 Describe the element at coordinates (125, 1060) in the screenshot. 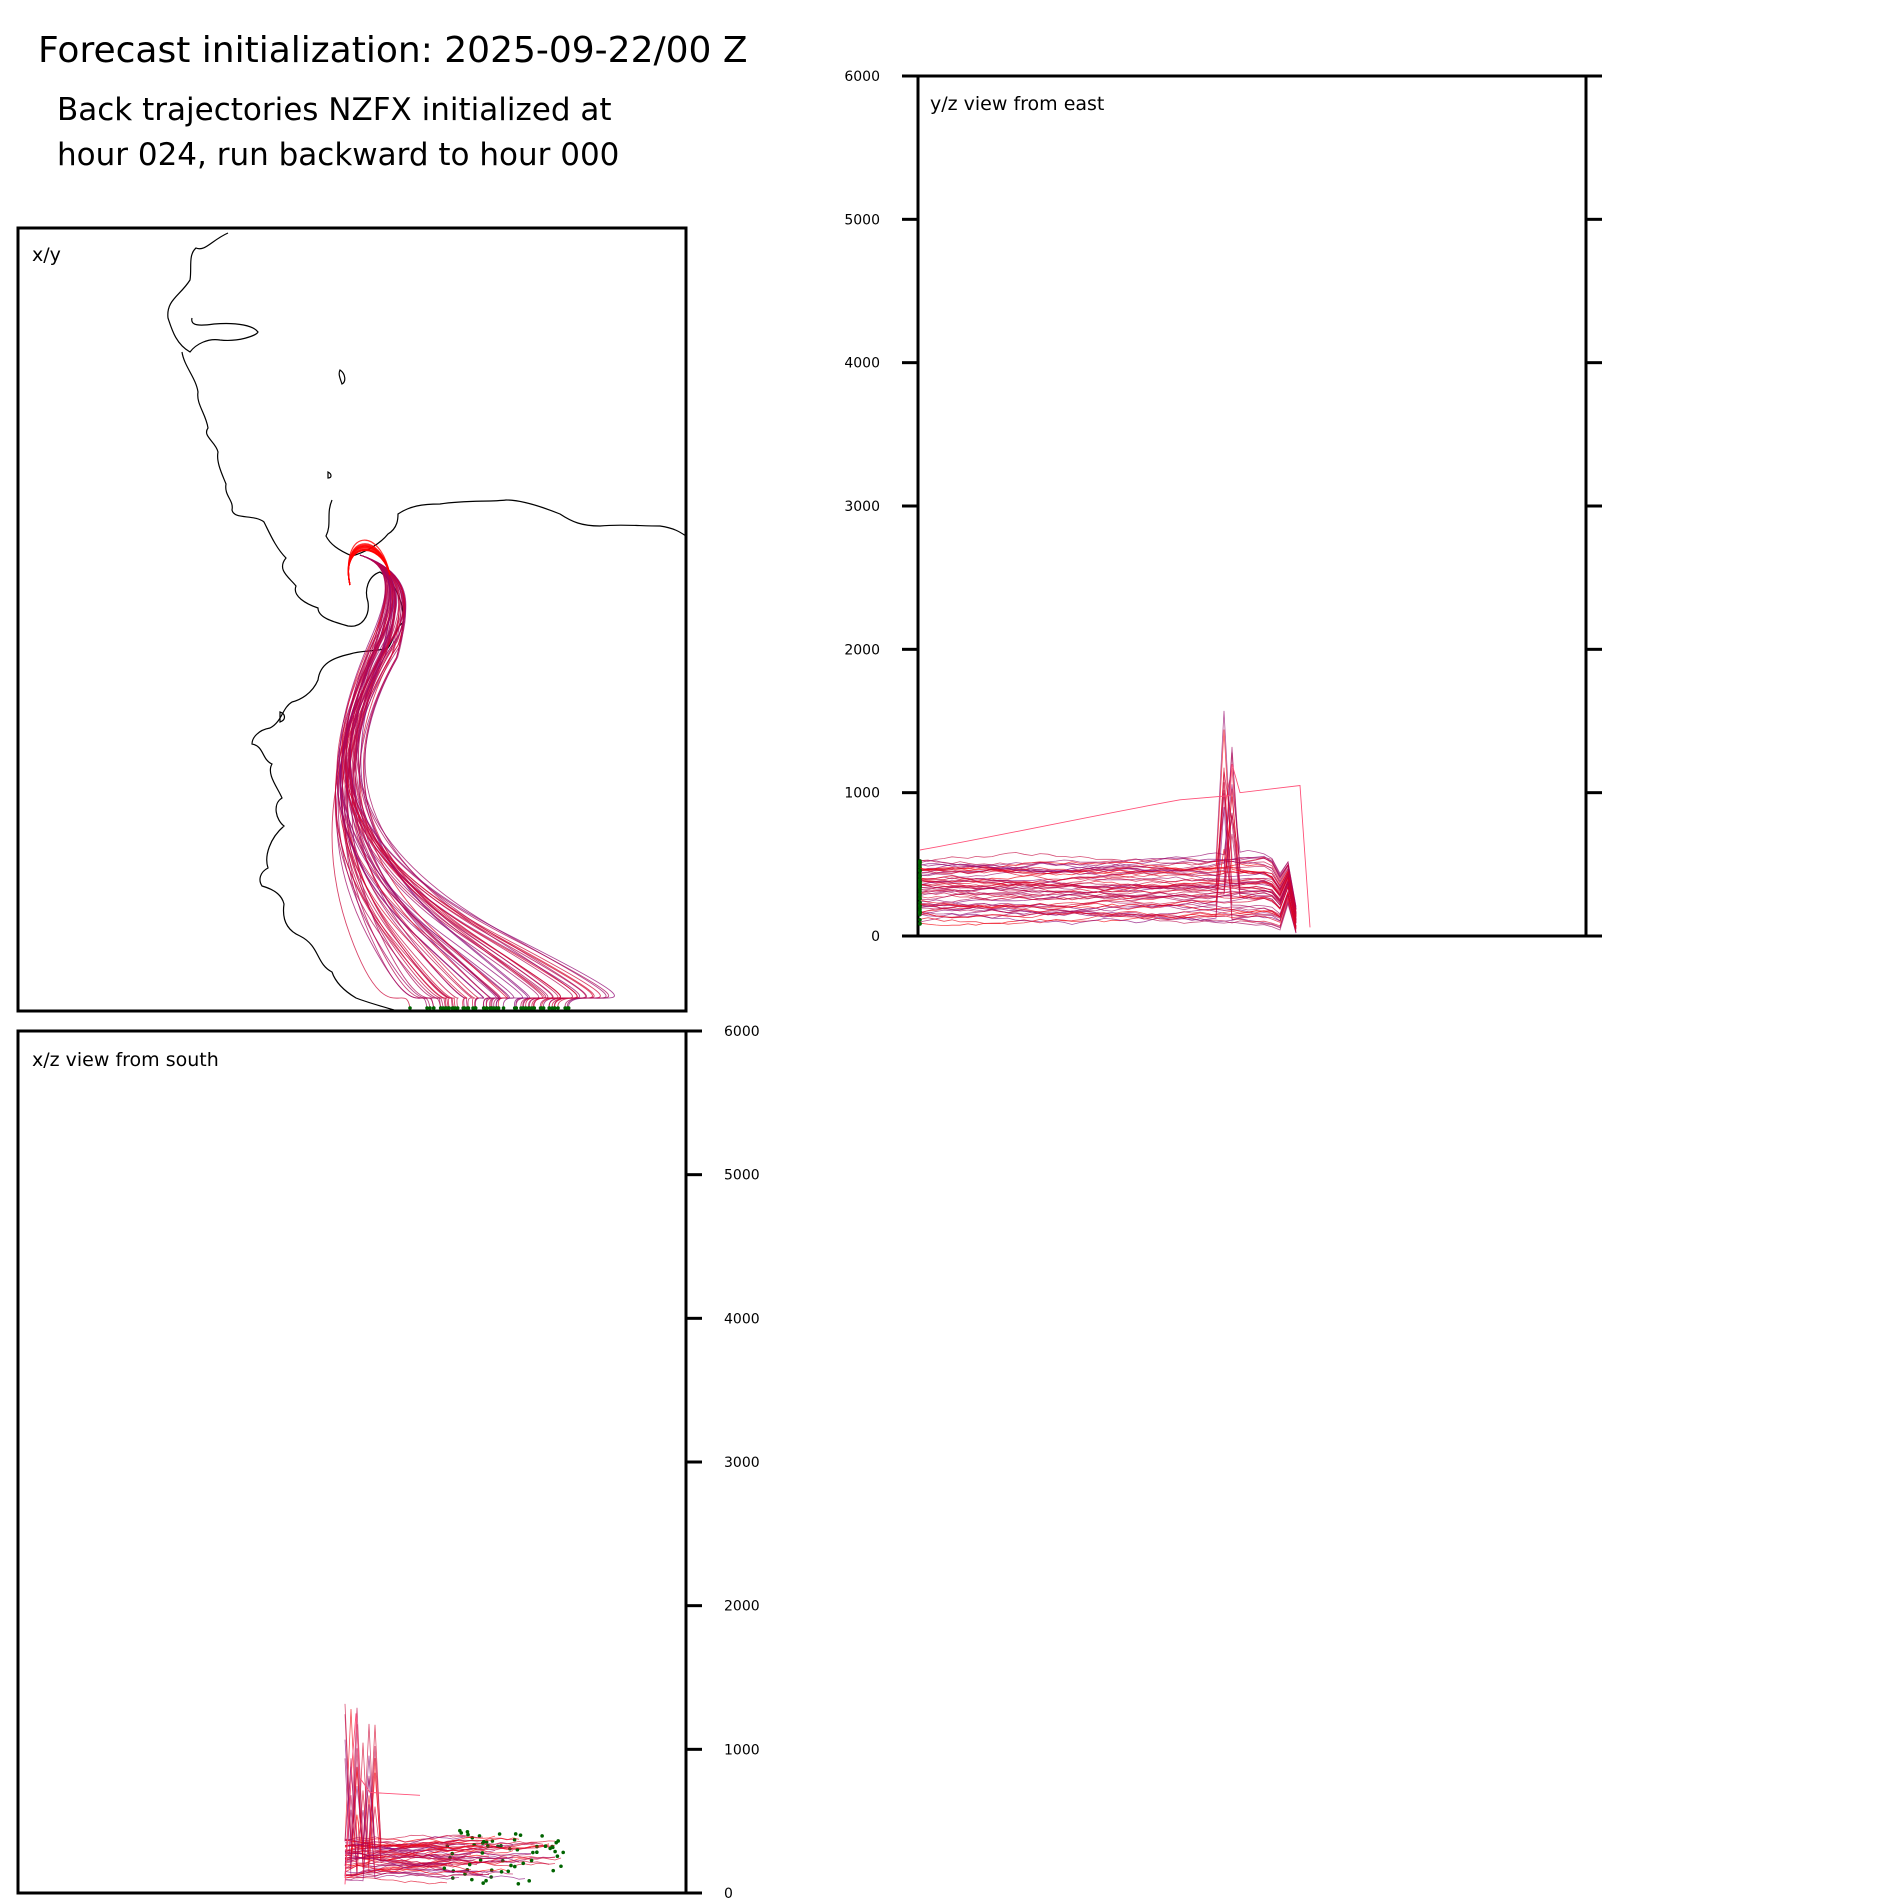

I see `xz-panel-label: x/z view from south` at that location.